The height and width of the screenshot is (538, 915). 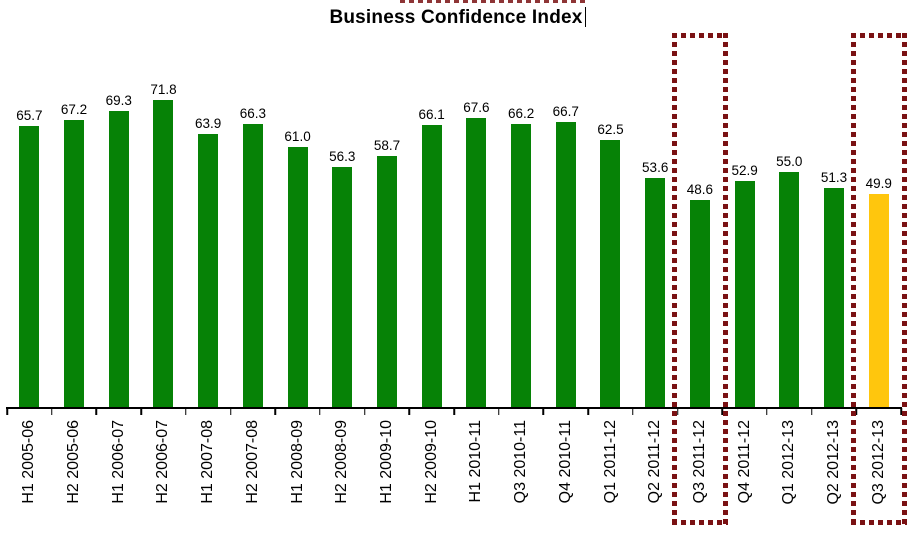 I want to click on x-axis-label: Q3 2010-11, so click(x=521, y=462).